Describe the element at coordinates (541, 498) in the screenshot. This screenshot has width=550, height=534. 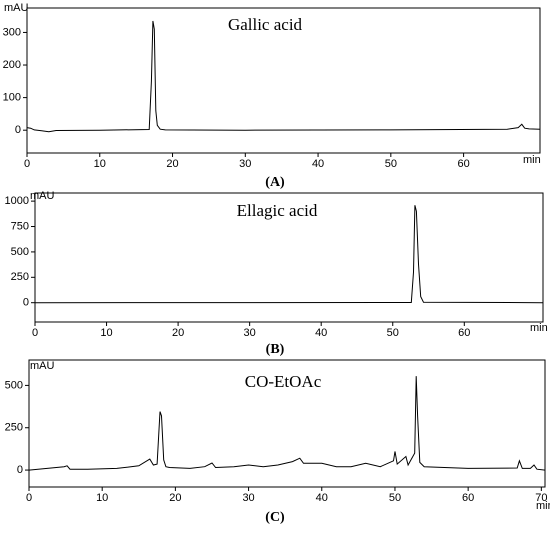
I see `x-tick-label: 70` at that location.